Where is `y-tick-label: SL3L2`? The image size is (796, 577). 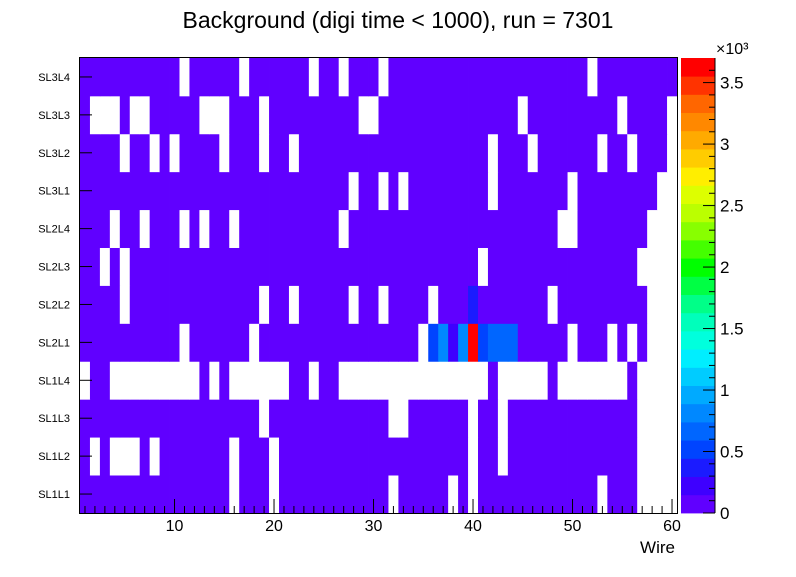
y-tick-label: SL3L2 is located at coordinates (54, 154).